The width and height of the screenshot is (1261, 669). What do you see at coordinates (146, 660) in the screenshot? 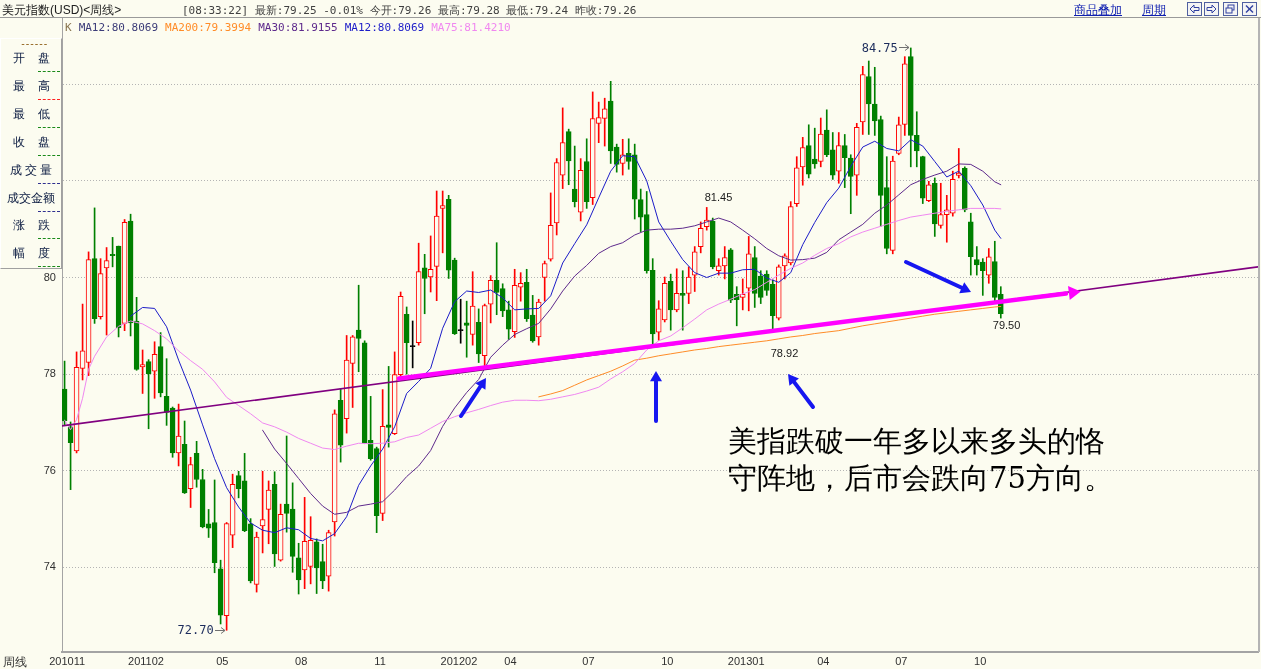
I see `x-tick-label: 201102` at bounding box center [146, 660].